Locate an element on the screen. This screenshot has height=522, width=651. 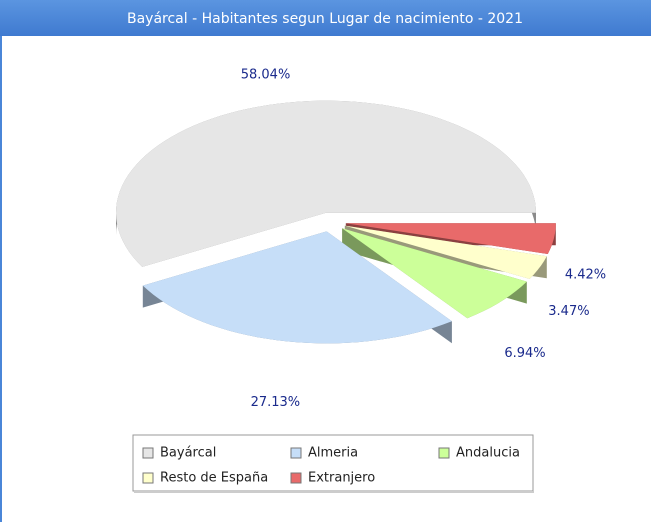
left-border is located at coordinates (1, 261).